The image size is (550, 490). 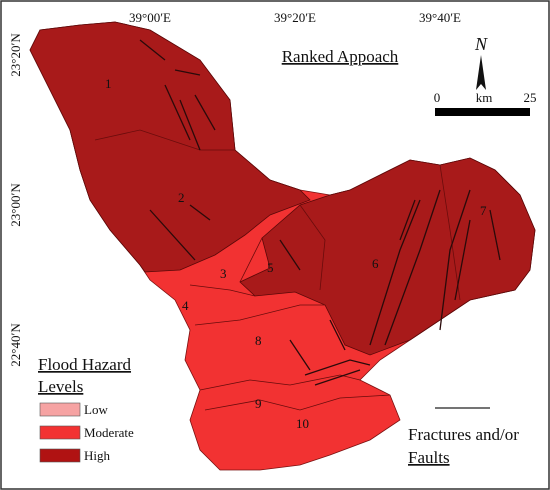 I want to click on latitude-label: 22°40′N, so click(x=15, y=345).